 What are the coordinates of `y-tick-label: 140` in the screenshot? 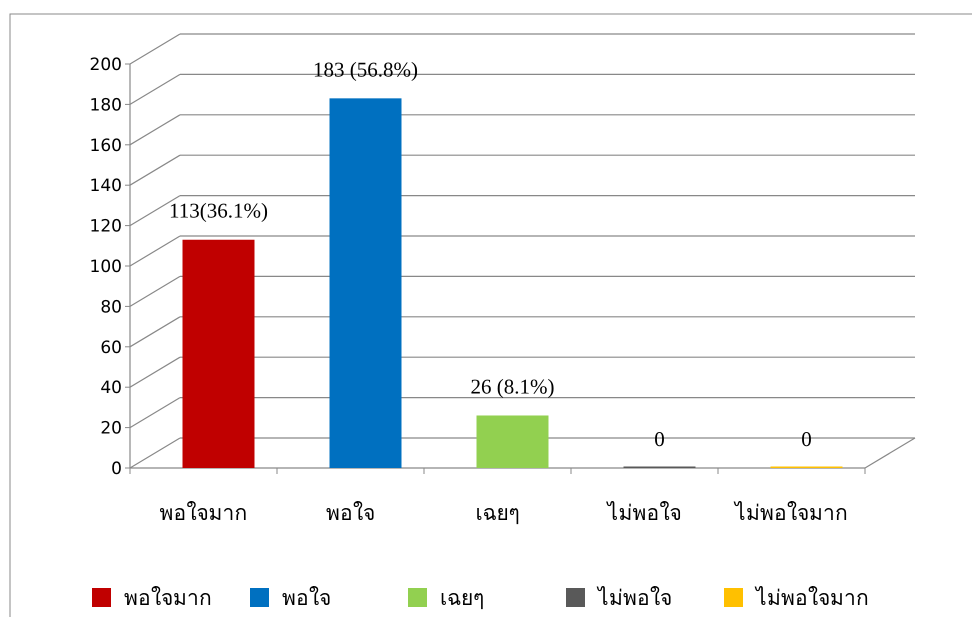 It's located at (106, 186).